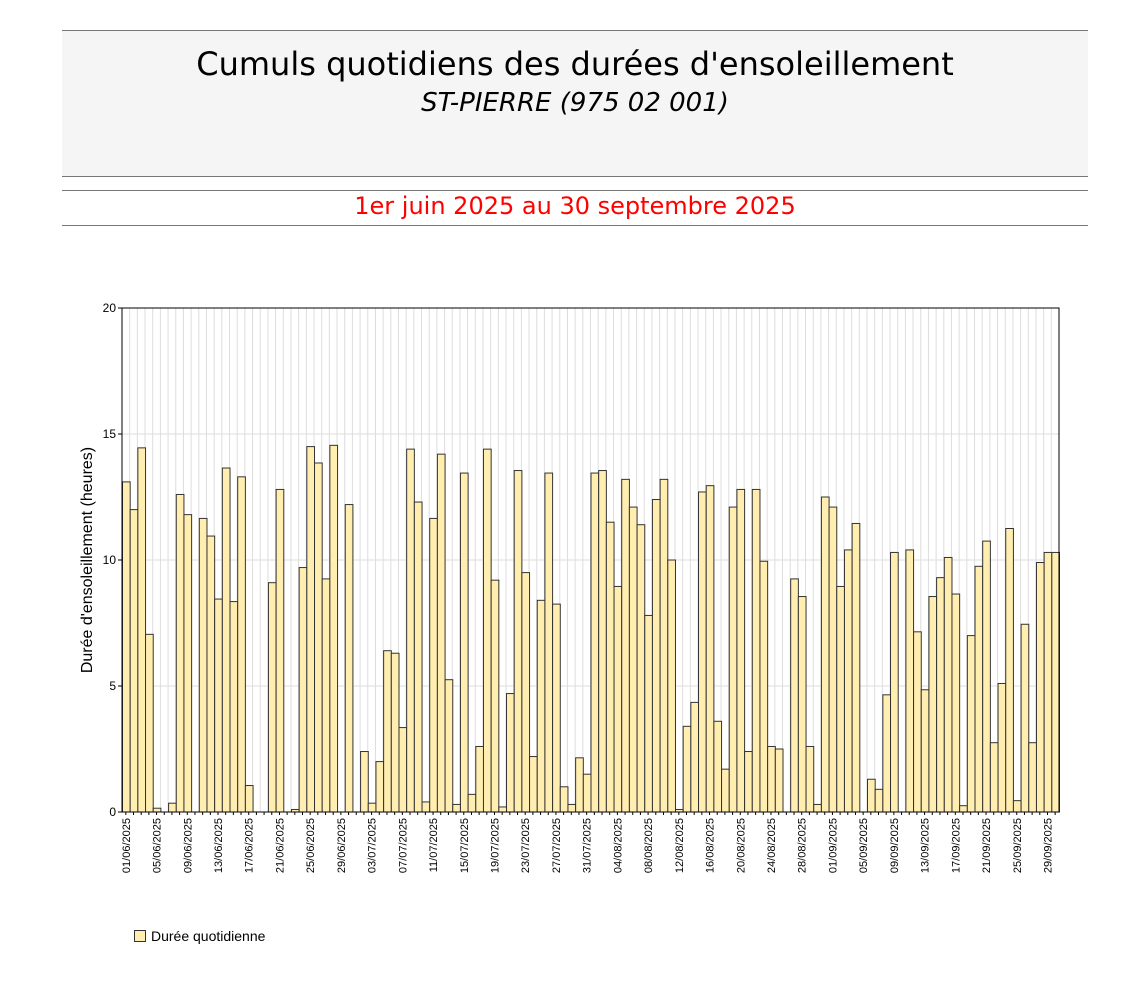 This screenshot has width=1145, height=995. I want to click on x-tick-label: 07/07/2025, so click(403, 845).